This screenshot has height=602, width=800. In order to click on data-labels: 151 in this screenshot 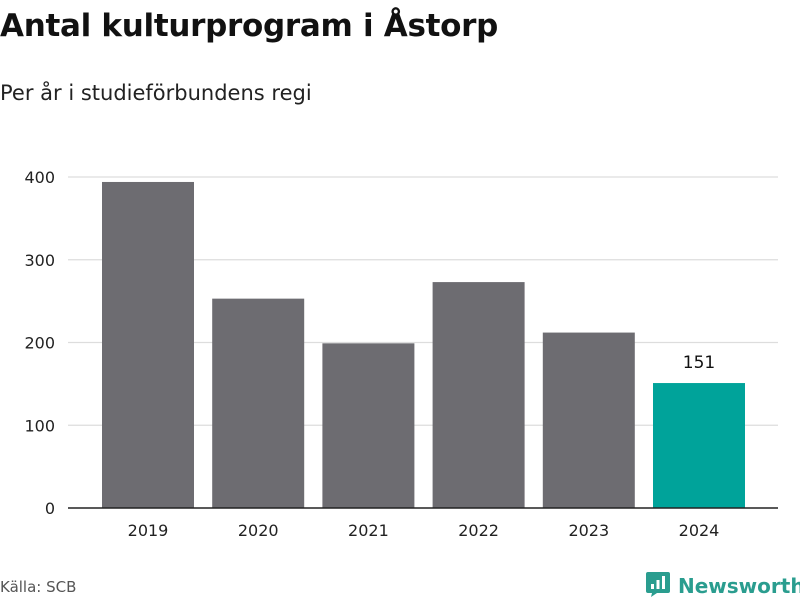, I will do `click(699, 363)`.